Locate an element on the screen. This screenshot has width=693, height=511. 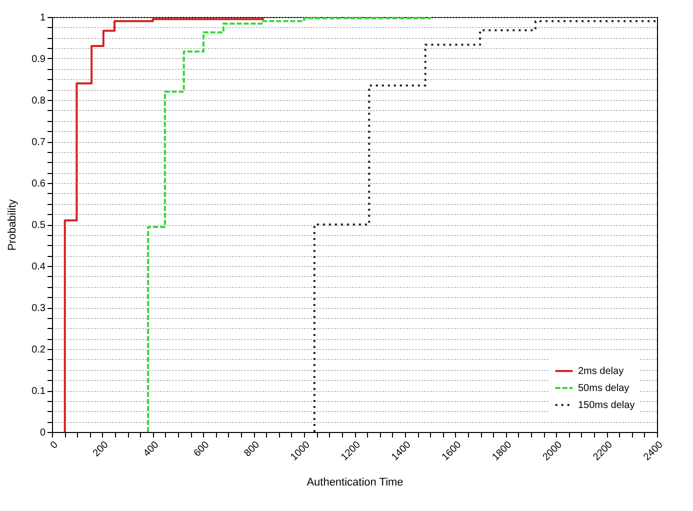
legend-label: 2ms delay is located at coordinates (601, 371).